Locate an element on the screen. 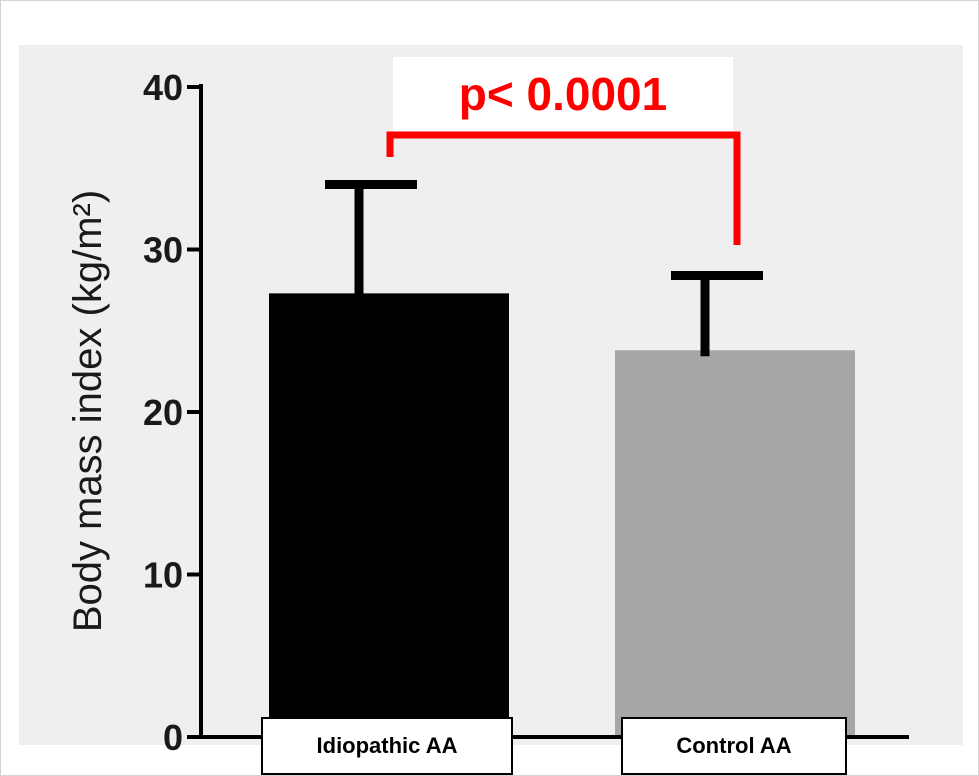 This screenshot has height=776, width=979. y-tick-label: 40 is located at coordinates (163, 87).